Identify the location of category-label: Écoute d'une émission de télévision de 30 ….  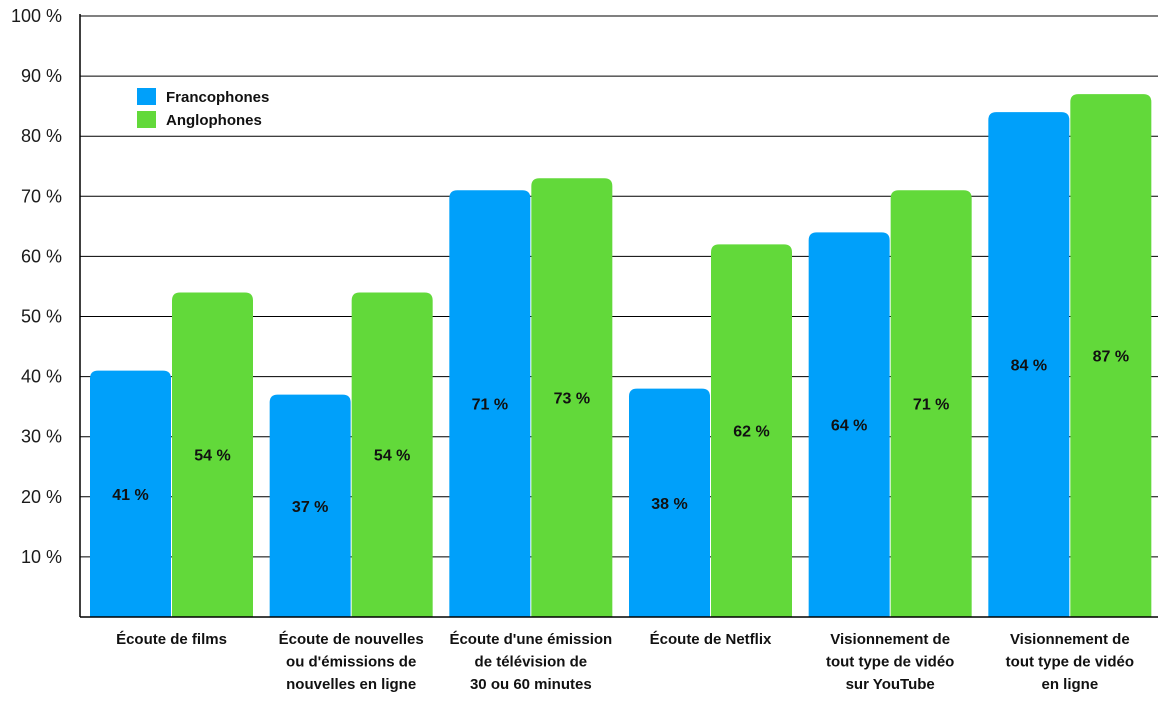
(530, 662).